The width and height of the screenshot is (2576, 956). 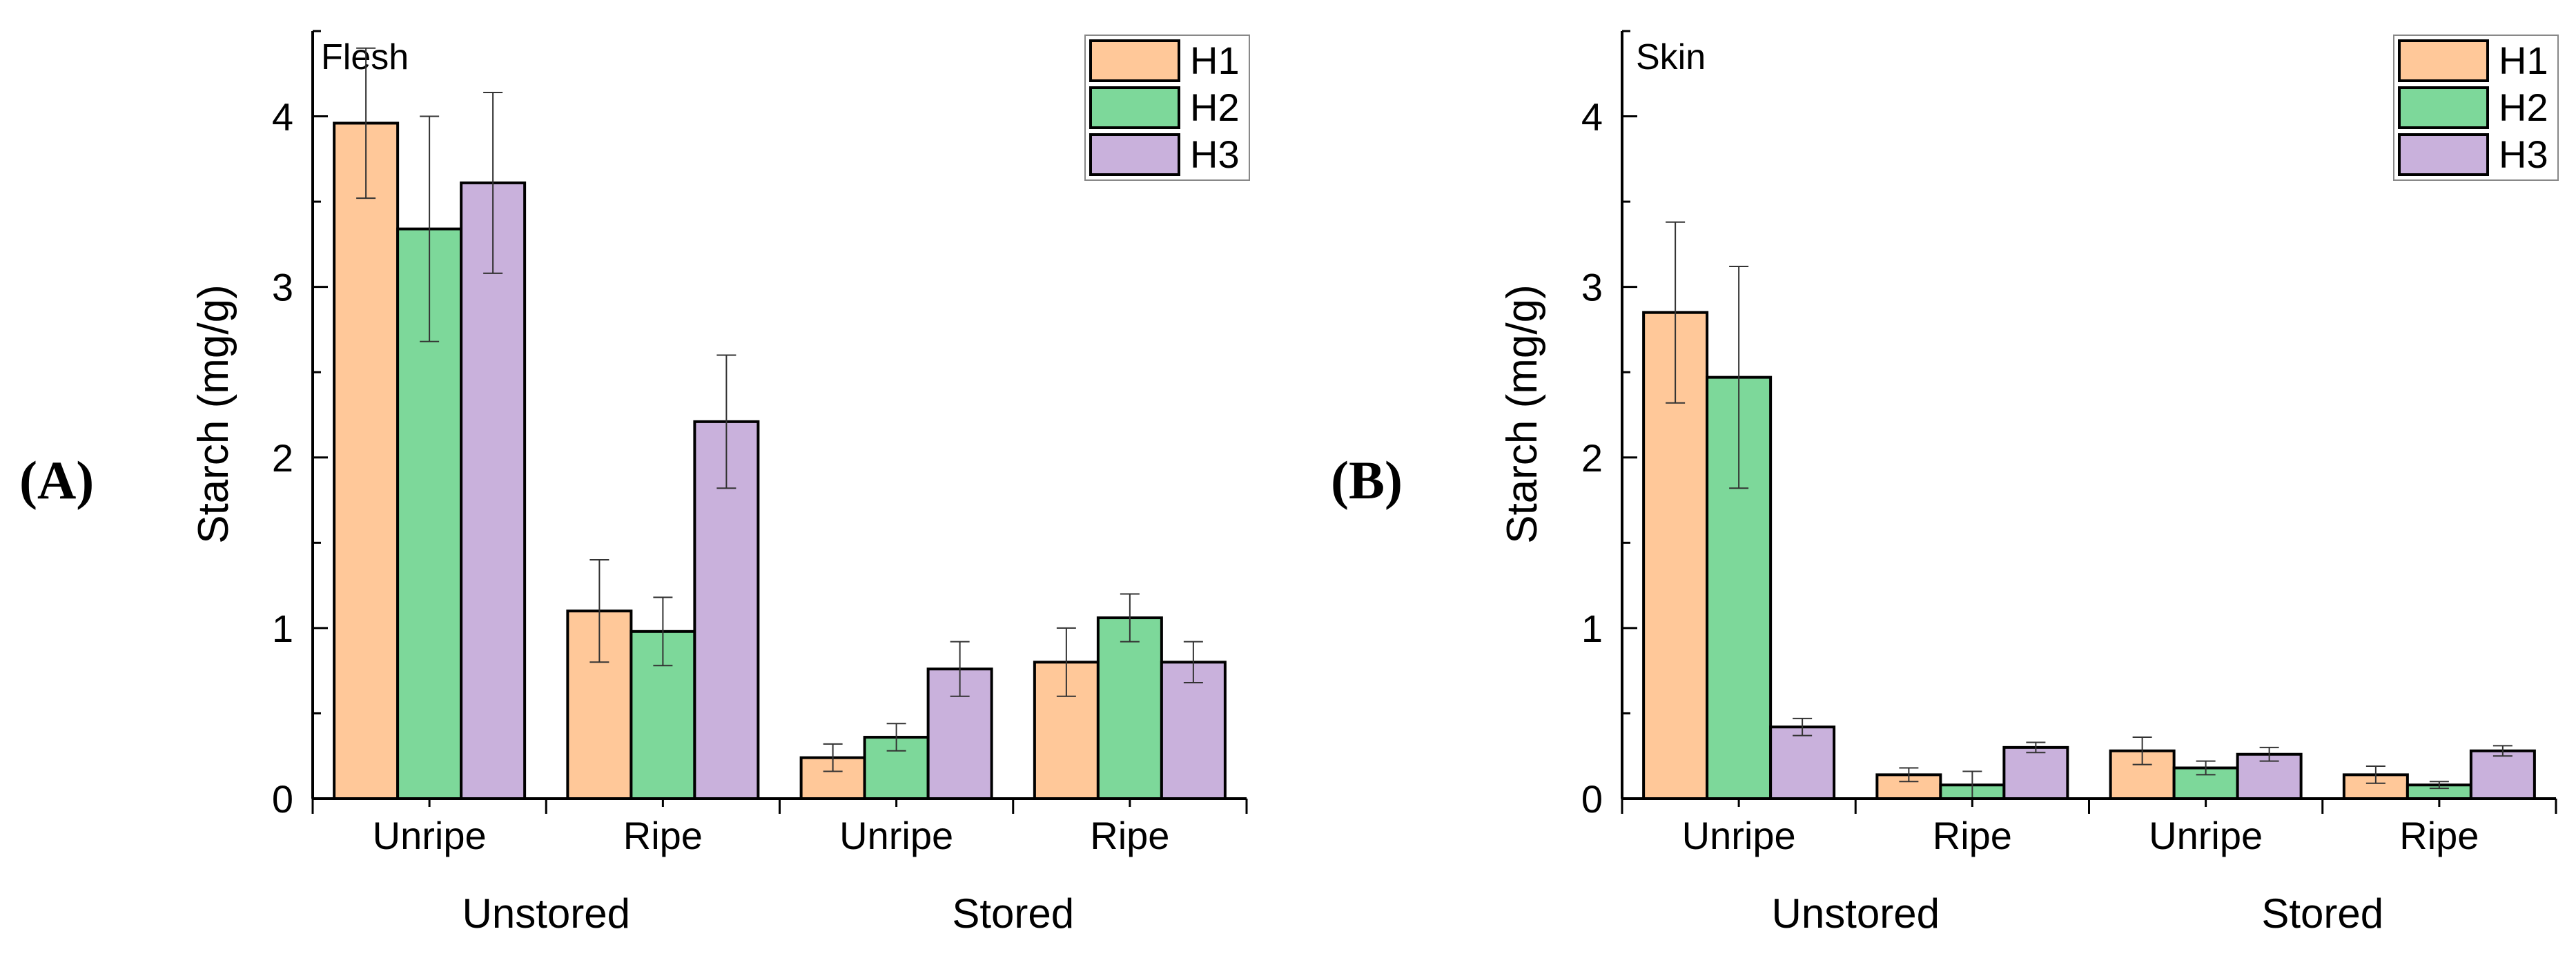 I want to click on panel-label: (B), so click(x=1367, y=480).